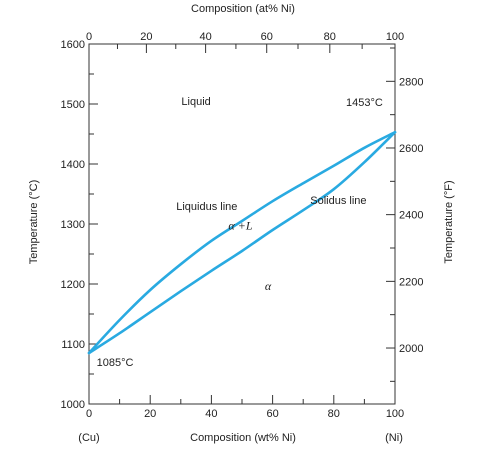  Describe the element at coordinates (205, 37) in the screenshot. I see `top-tick-label: 40` at that location.